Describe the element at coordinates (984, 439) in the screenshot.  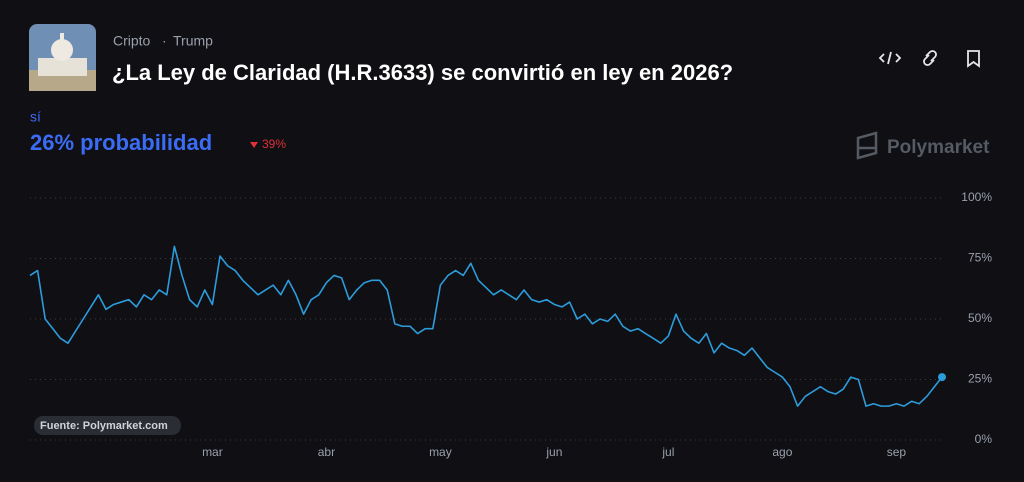
I see `y-tick-label: 0%` at that location.